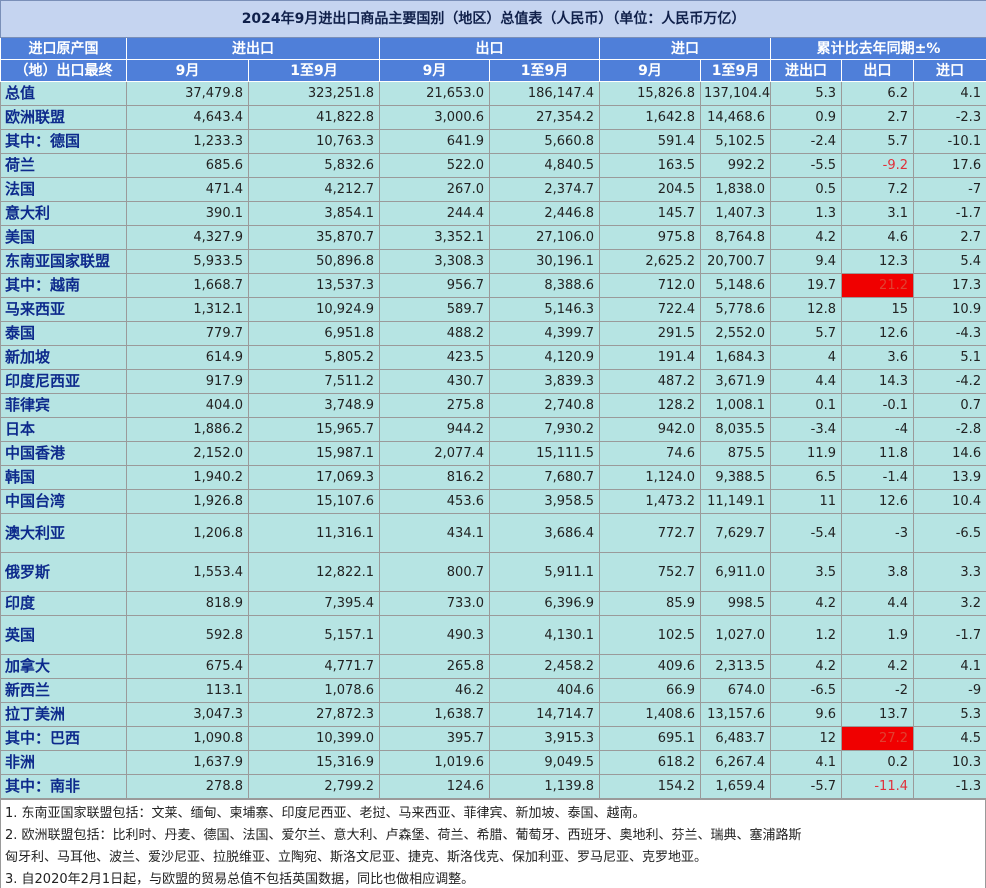 The width and height of the screenshot is (986, 888). I want to click on table-cell: 1.9, so click(877, 635).